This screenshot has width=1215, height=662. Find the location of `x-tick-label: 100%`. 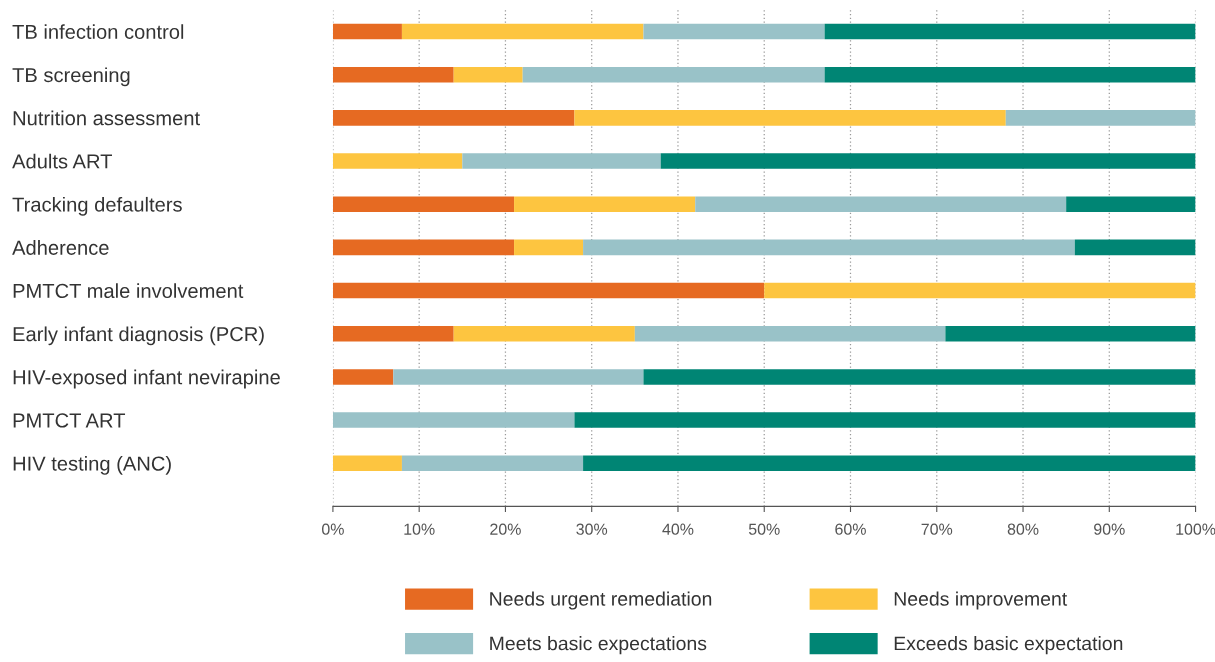

x-tick-label: 100% is located at coordinates (1195, 529).